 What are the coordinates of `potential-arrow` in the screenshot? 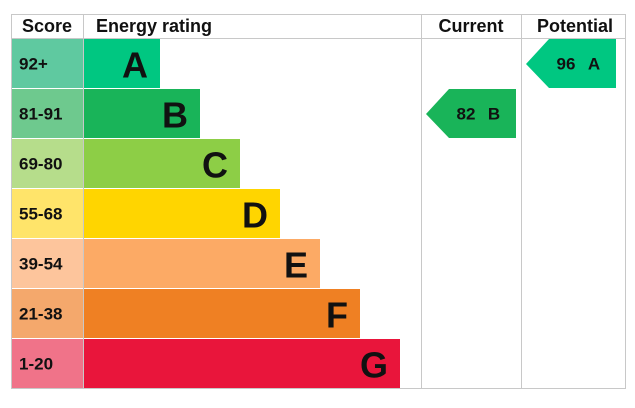 It's located at (571, 63).